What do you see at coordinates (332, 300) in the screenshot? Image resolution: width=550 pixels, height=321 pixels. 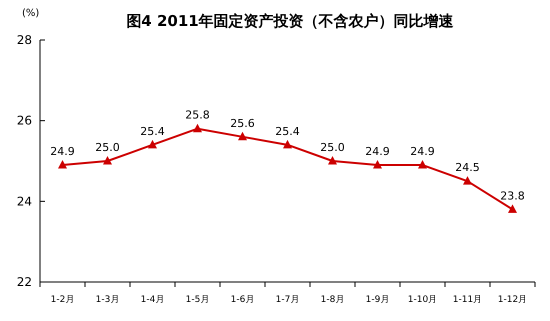 I see `x-tick-label: 1-8月` at bounding box center [332, 300].